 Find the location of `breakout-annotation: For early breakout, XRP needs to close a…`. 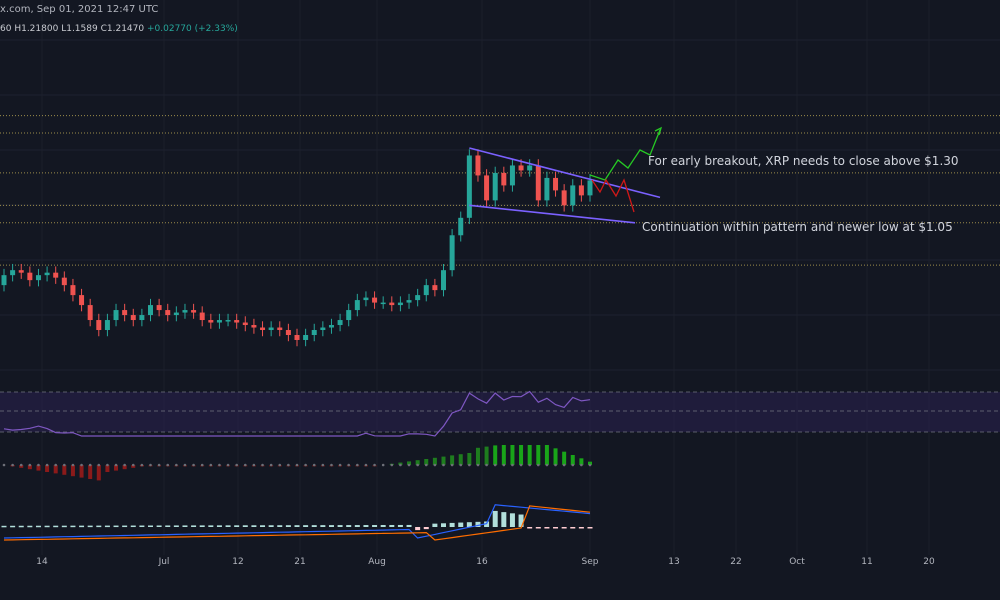

breakout-annotation: For early breakout, XRP needs to close a… is located at coordinates (803, 161).